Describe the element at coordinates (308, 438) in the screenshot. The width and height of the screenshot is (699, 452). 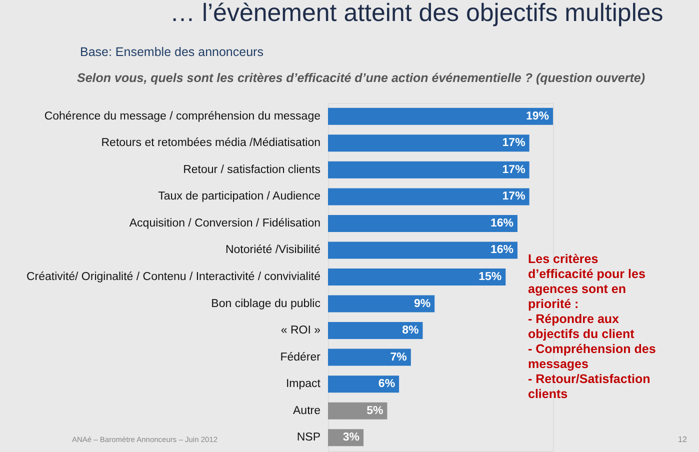
I see `y-tick-label: NSP` at that location.